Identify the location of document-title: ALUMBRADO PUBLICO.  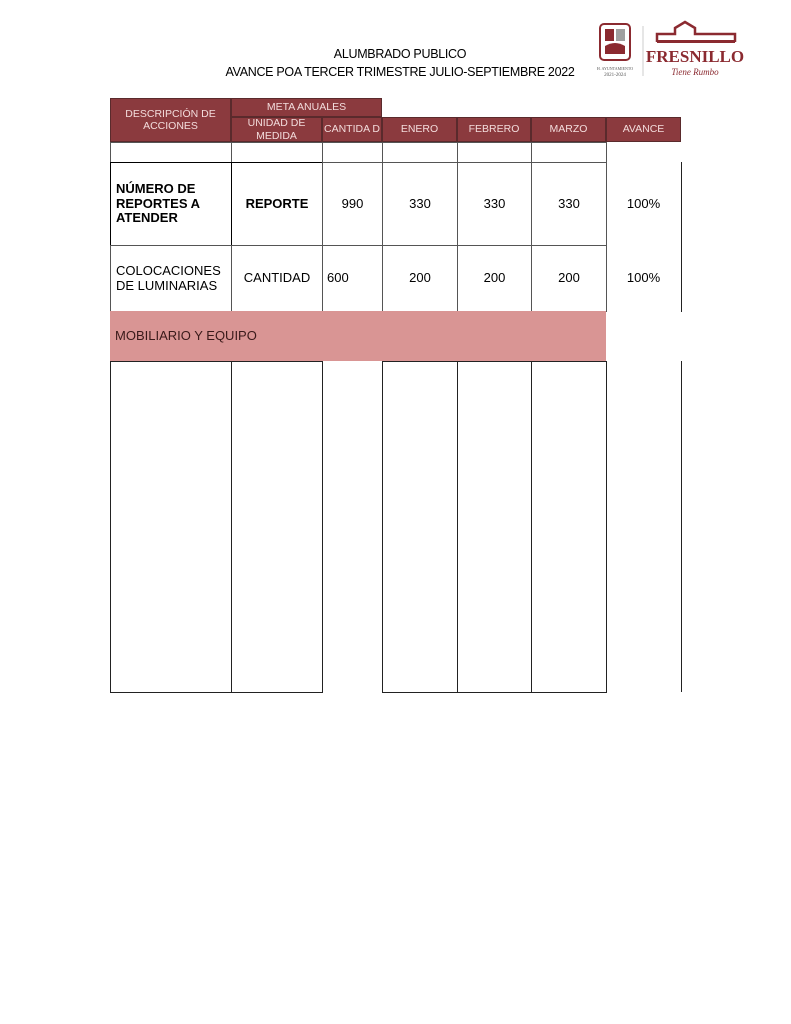
(400, 54).